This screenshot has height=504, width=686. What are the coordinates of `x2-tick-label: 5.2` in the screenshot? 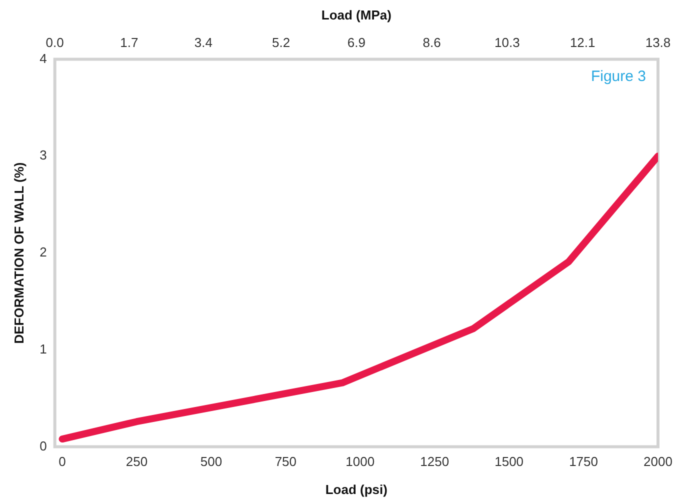 It's located at (281, 42).